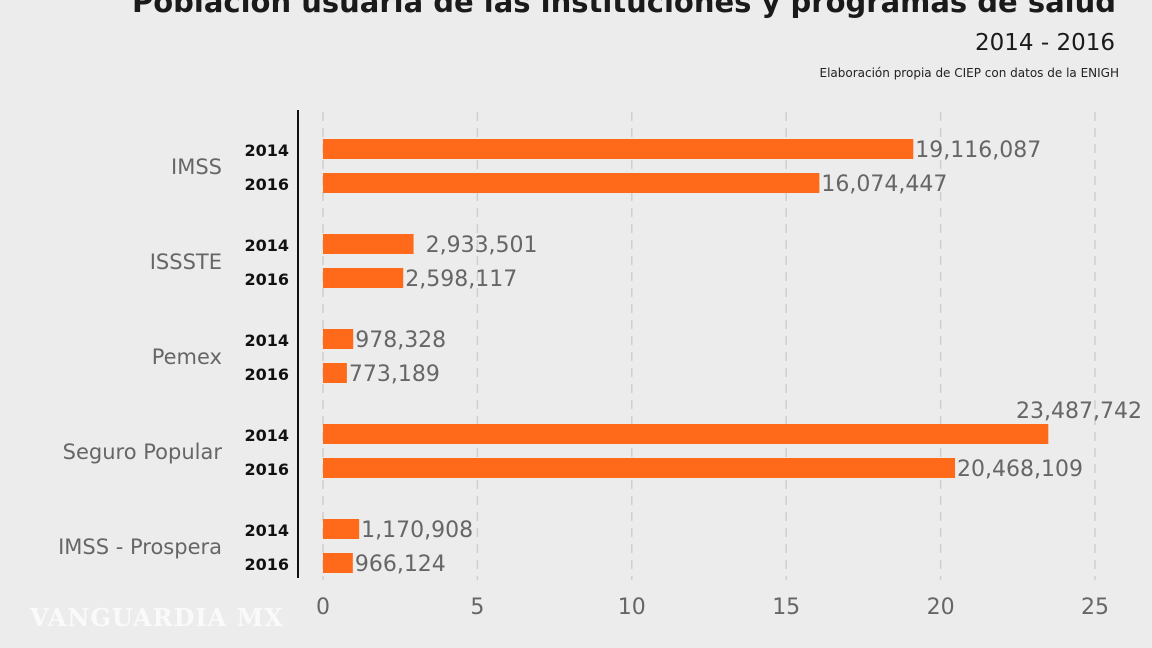 This screenshot has width=1152, height=648. I want to click on category-label: Pemex, so click(187, 357).